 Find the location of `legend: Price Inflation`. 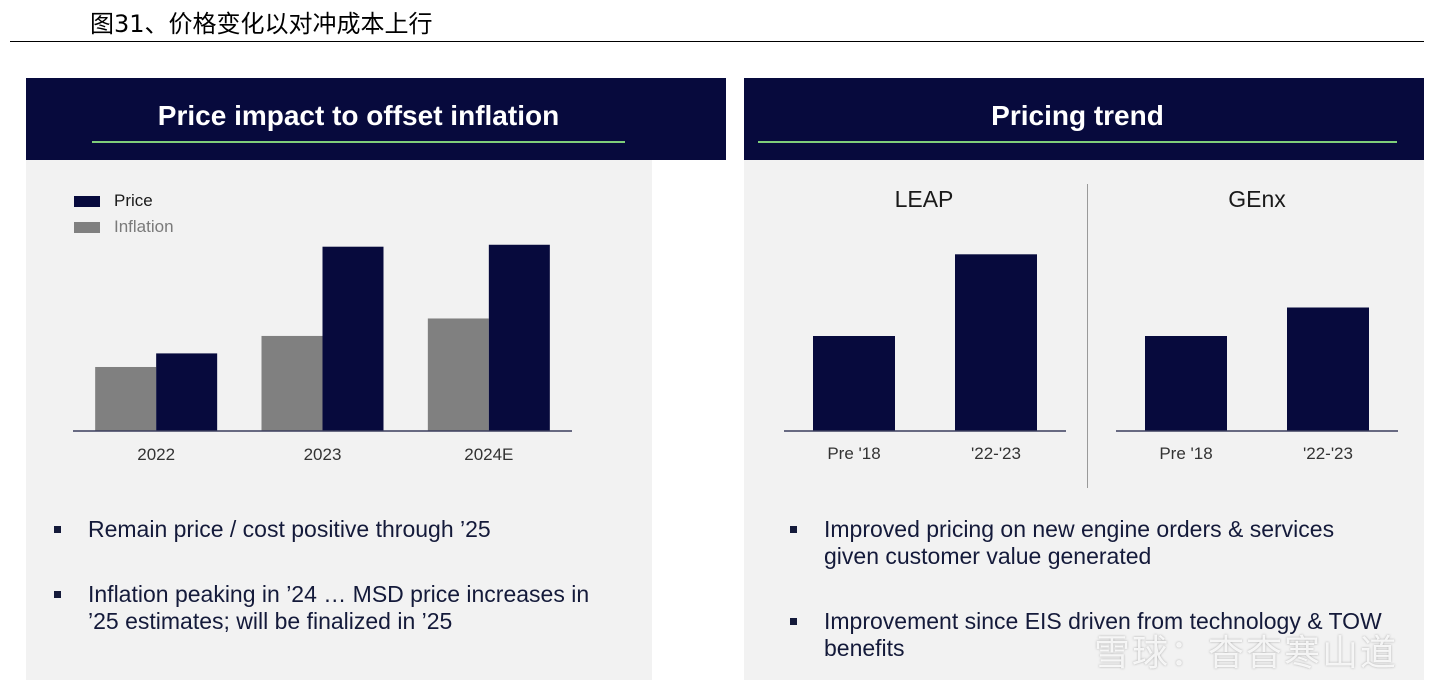

legend: Price Inflation is located at coordinates (124, 214).